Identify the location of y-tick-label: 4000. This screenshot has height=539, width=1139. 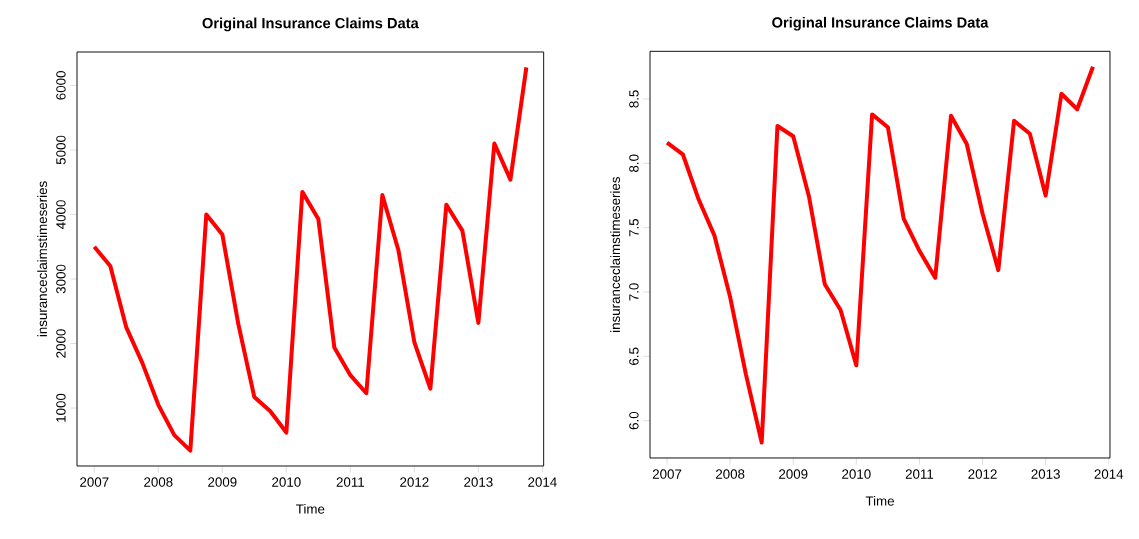
(61, 214).